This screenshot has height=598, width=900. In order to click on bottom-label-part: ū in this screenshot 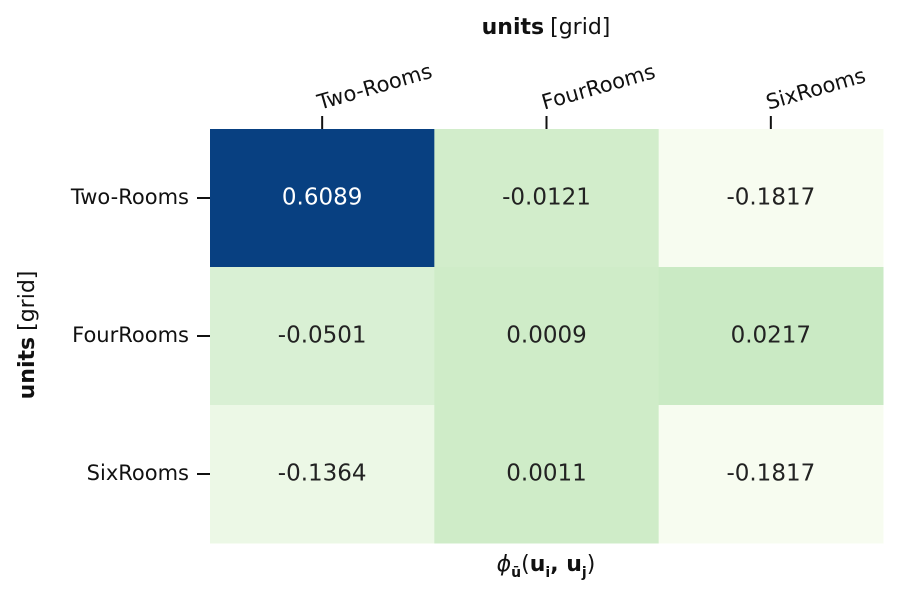, I will do `click(516, 573)`.